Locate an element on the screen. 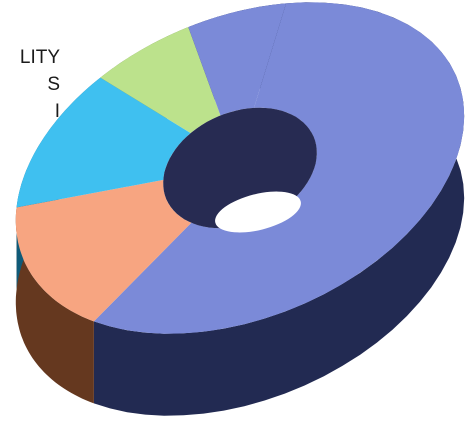 This screenshot has height=425, width=470. legend-fragment: I is located at coordinates (57, 111).